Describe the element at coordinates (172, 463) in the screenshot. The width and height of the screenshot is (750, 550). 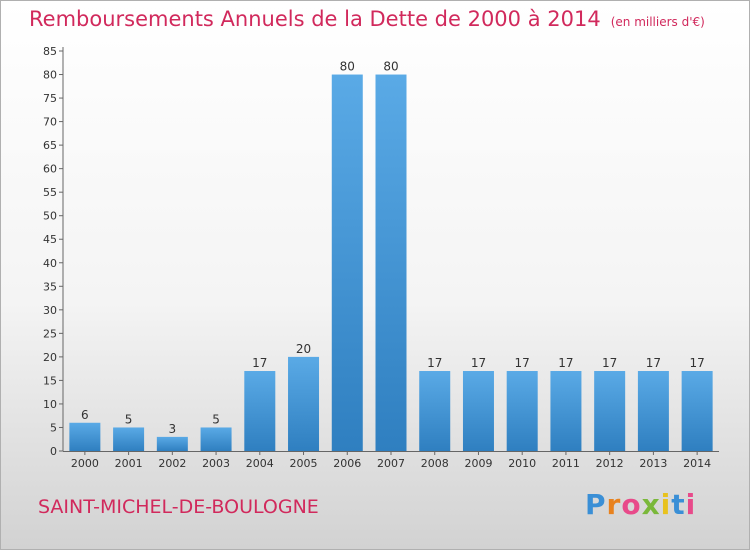
I see `x-tick-label: 2002` at that location.